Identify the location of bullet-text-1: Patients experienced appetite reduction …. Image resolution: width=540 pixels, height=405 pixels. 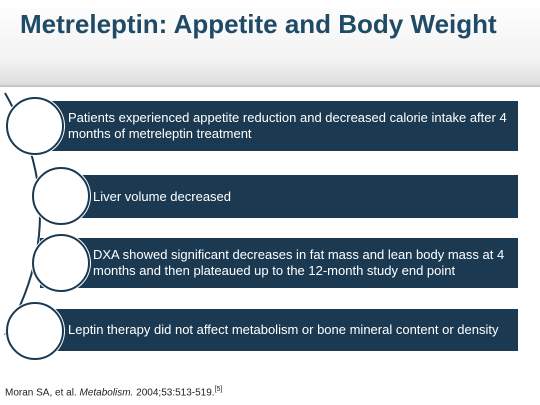
(287, 125).